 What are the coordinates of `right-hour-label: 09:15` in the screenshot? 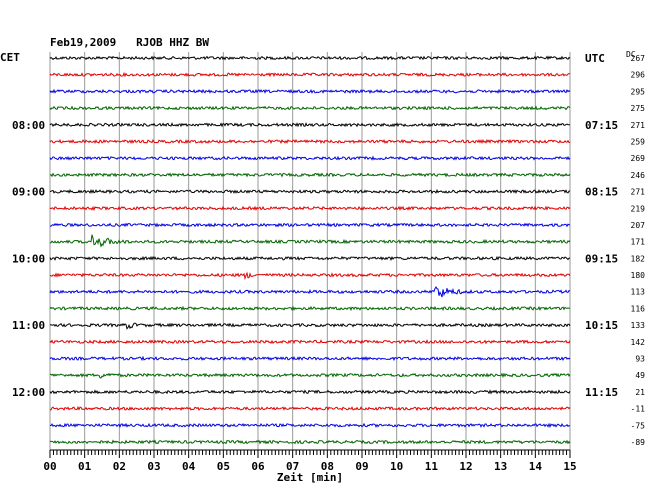 It's located at (601, 258).